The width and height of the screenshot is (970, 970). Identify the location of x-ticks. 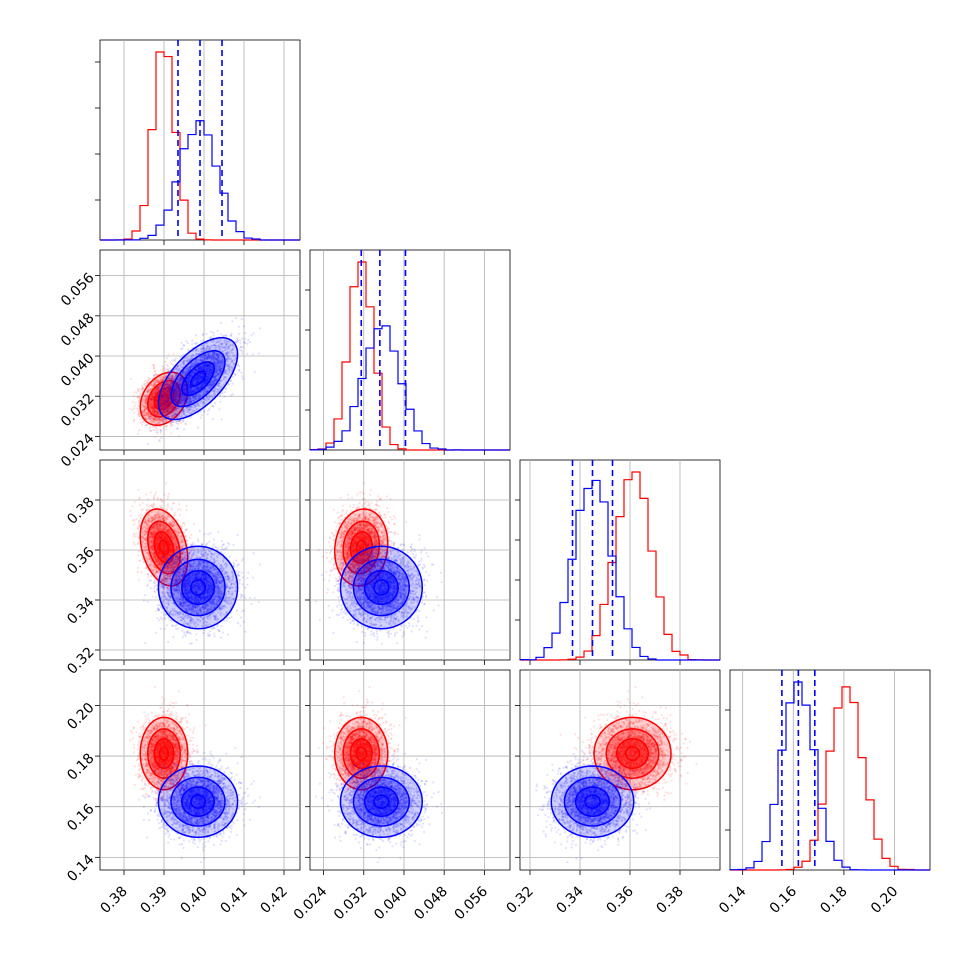
(404, 452).